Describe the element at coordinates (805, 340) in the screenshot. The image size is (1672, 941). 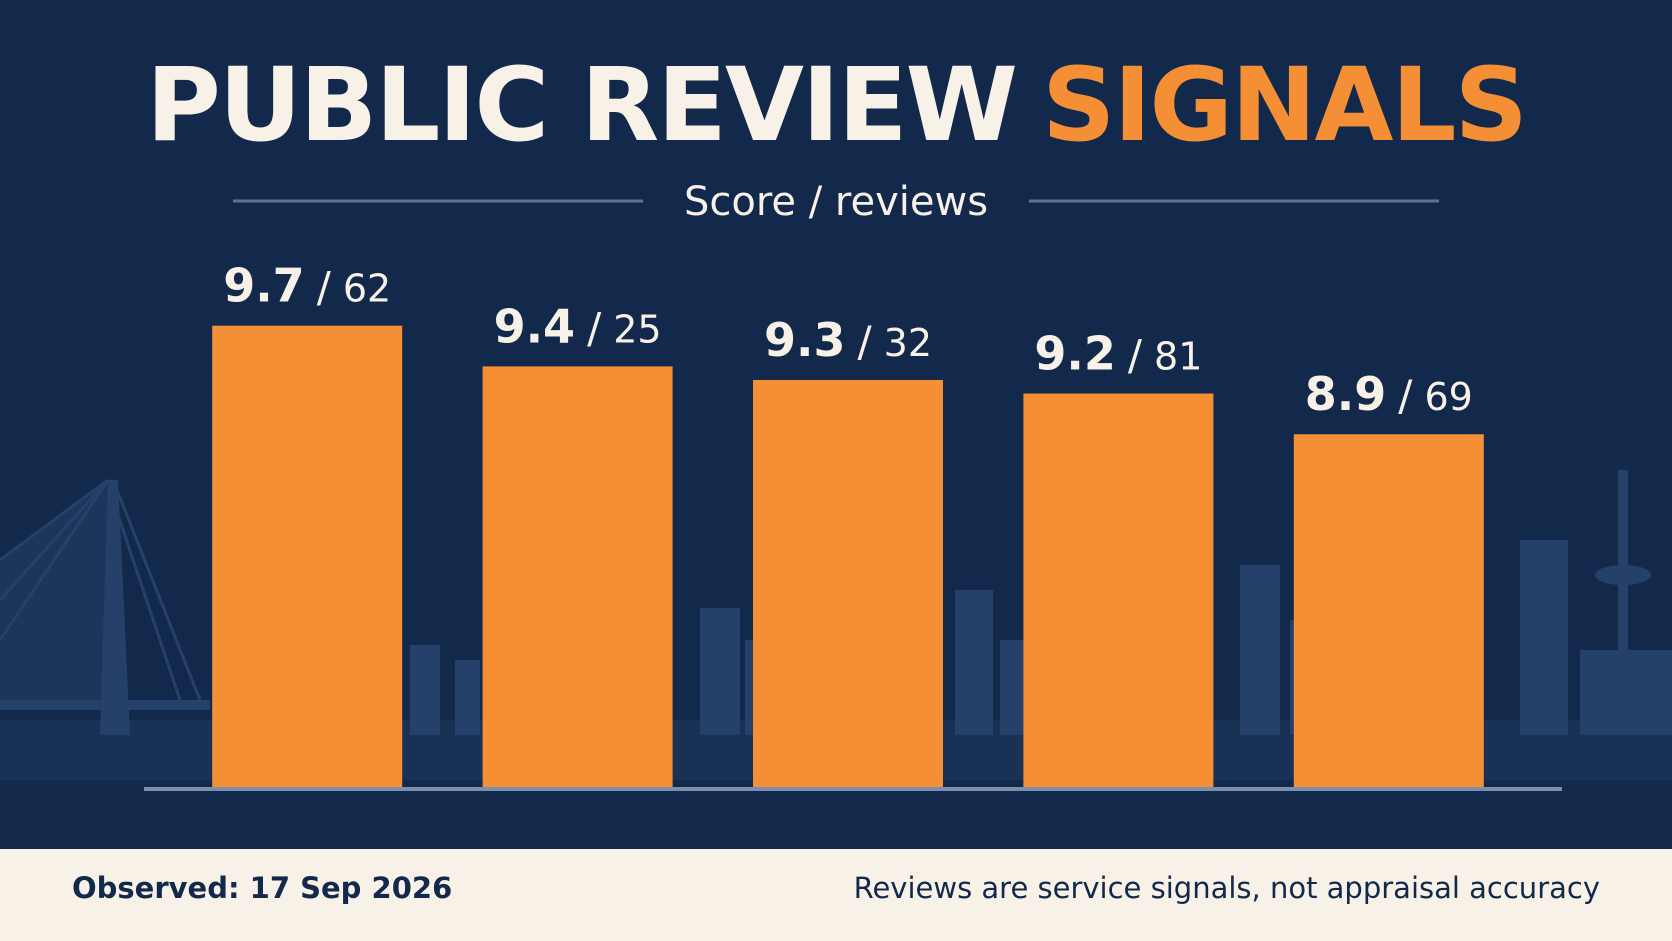
I see `score-label: 9.3` at that location.